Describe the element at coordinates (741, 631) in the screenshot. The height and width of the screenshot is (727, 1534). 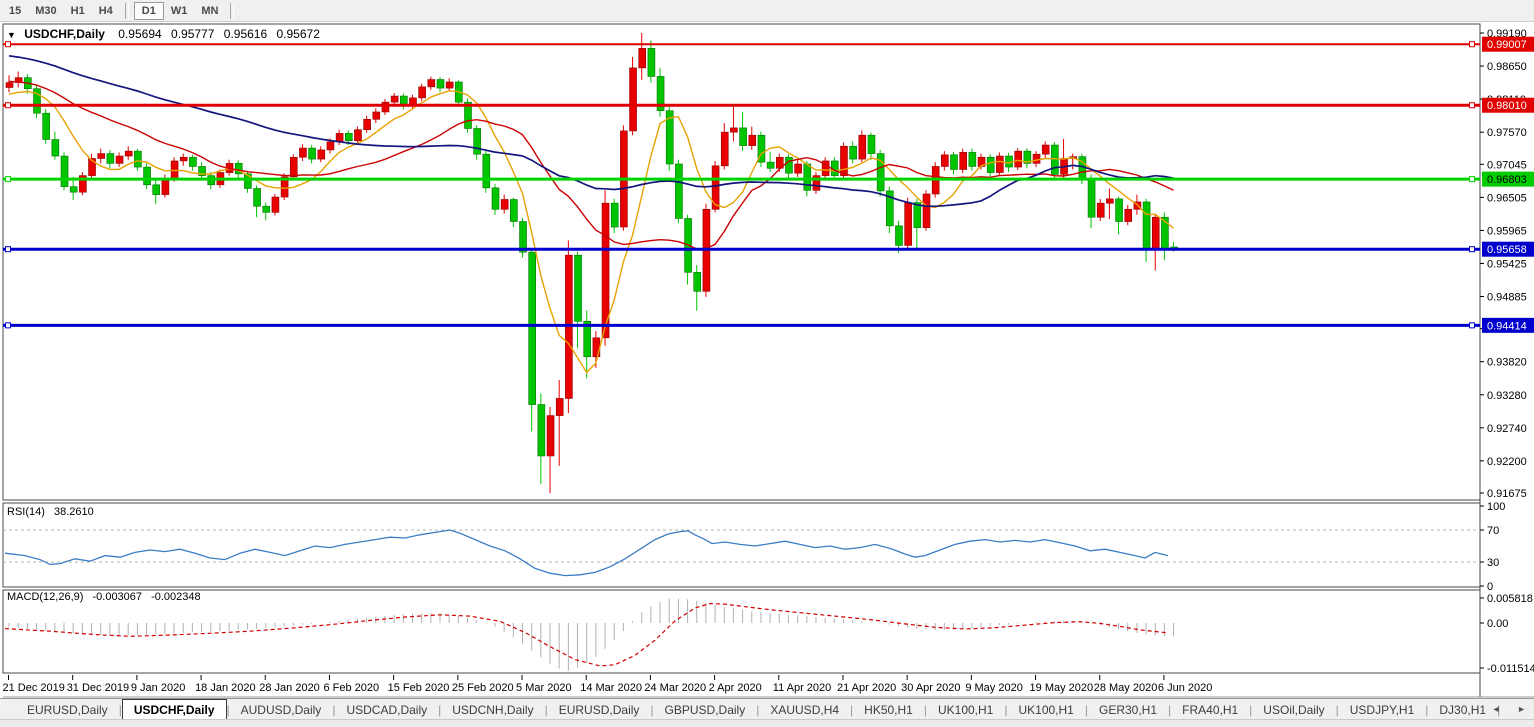
I see `chart-panel` at that location.